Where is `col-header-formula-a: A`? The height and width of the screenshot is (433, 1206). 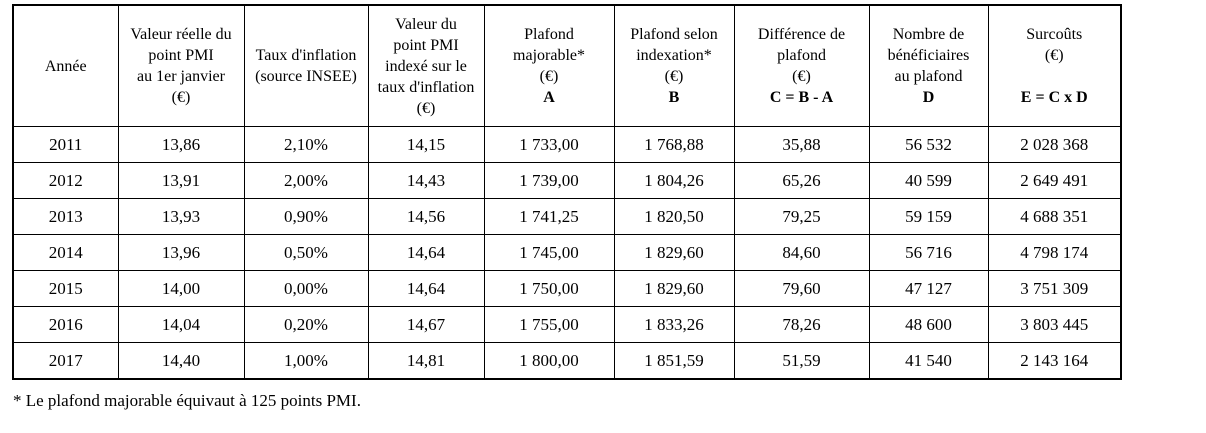
col-header-formula-a: A is located at coordinates (549, 97).